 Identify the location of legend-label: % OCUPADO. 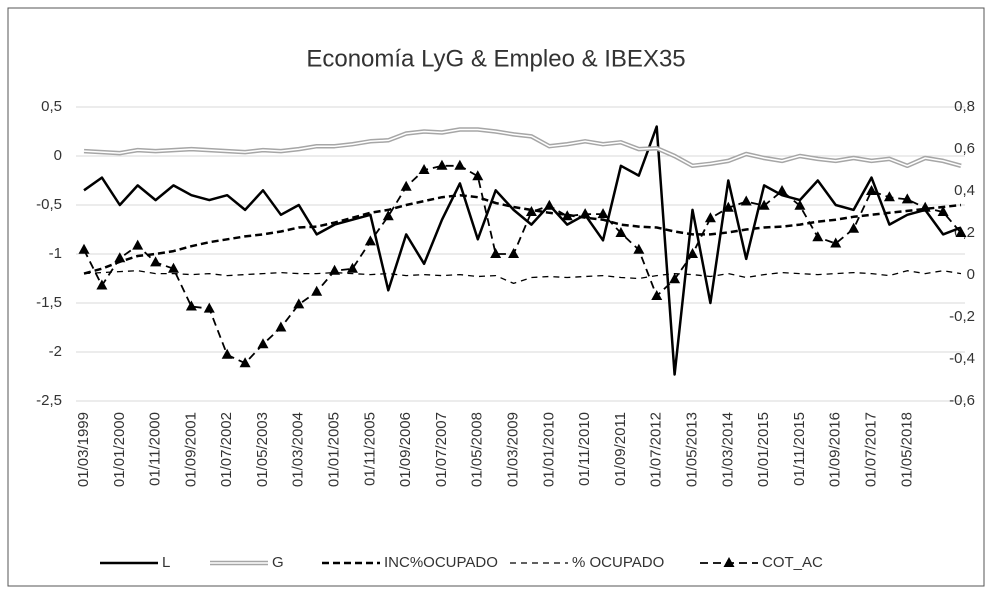
(618, 562).